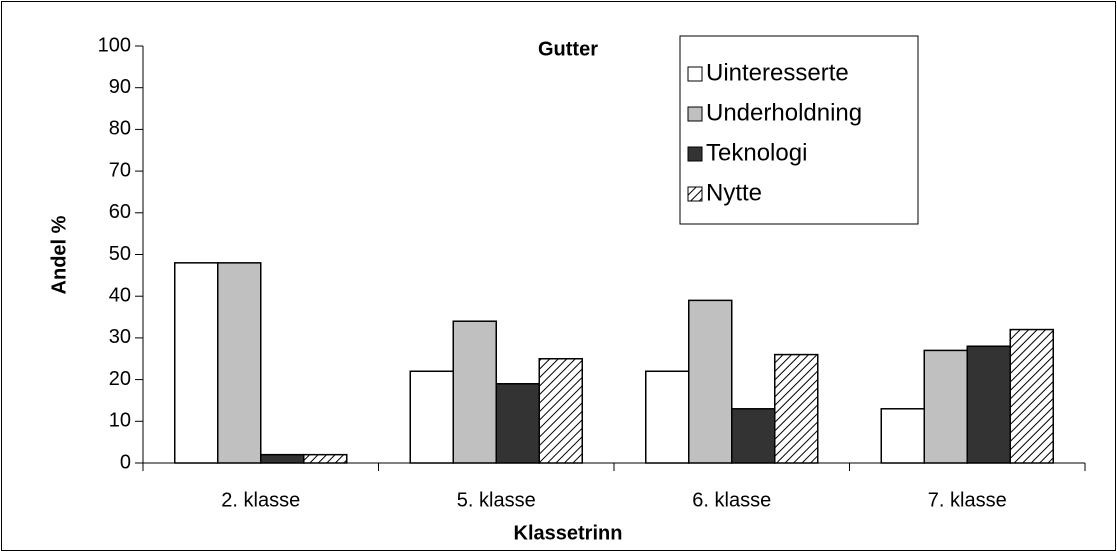 This screenshot has height=552, width=1117. I want to click on y-tick-label: 10, so click(120, 421).